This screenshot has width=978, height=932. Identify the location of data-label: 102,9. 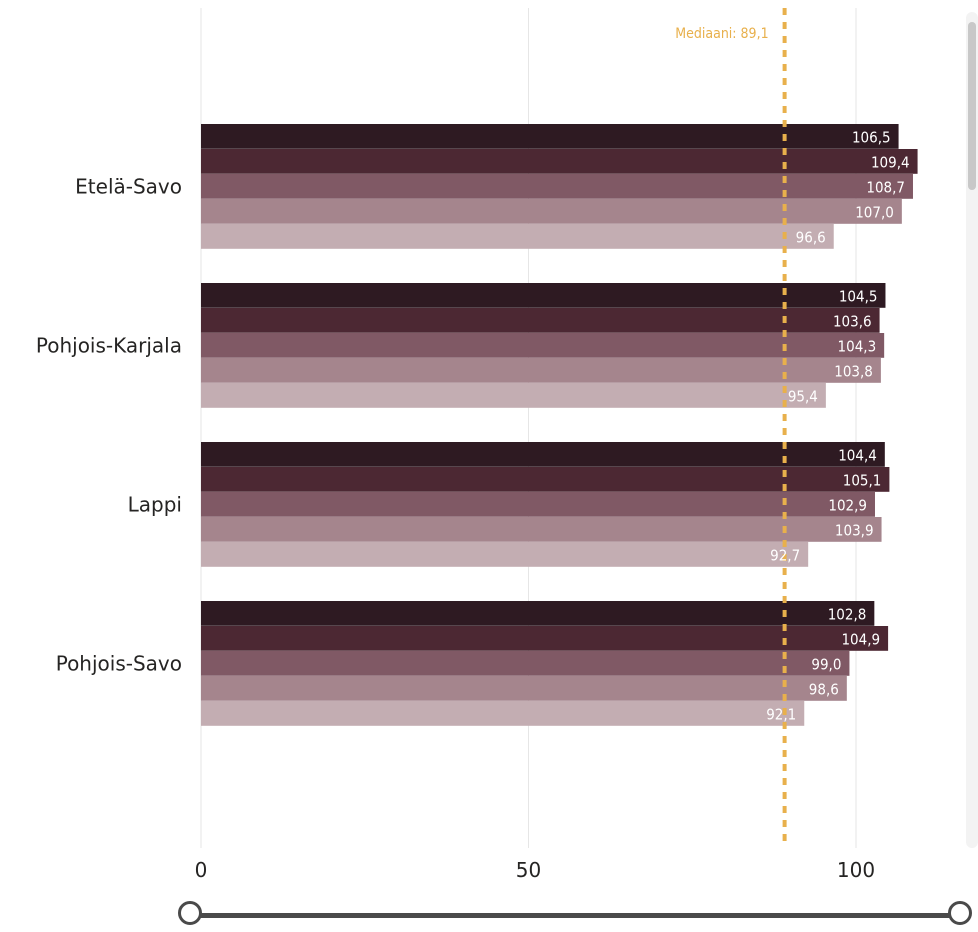
(847, 505).